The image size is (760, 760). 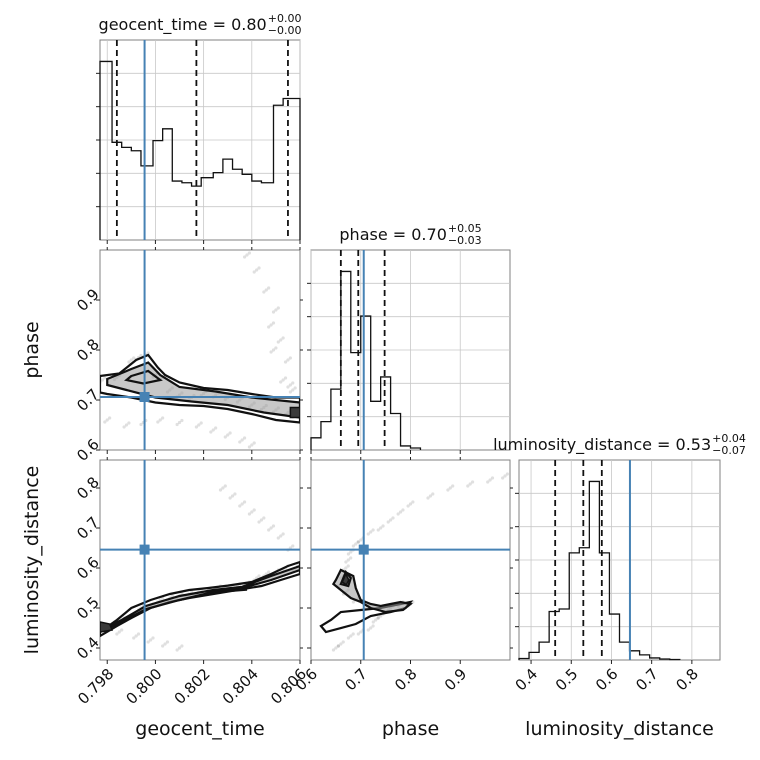 I want to click on hist-title-geocent_time: geocent_time = 0.80 +0.00−0.00, so click(x=200, y=24).